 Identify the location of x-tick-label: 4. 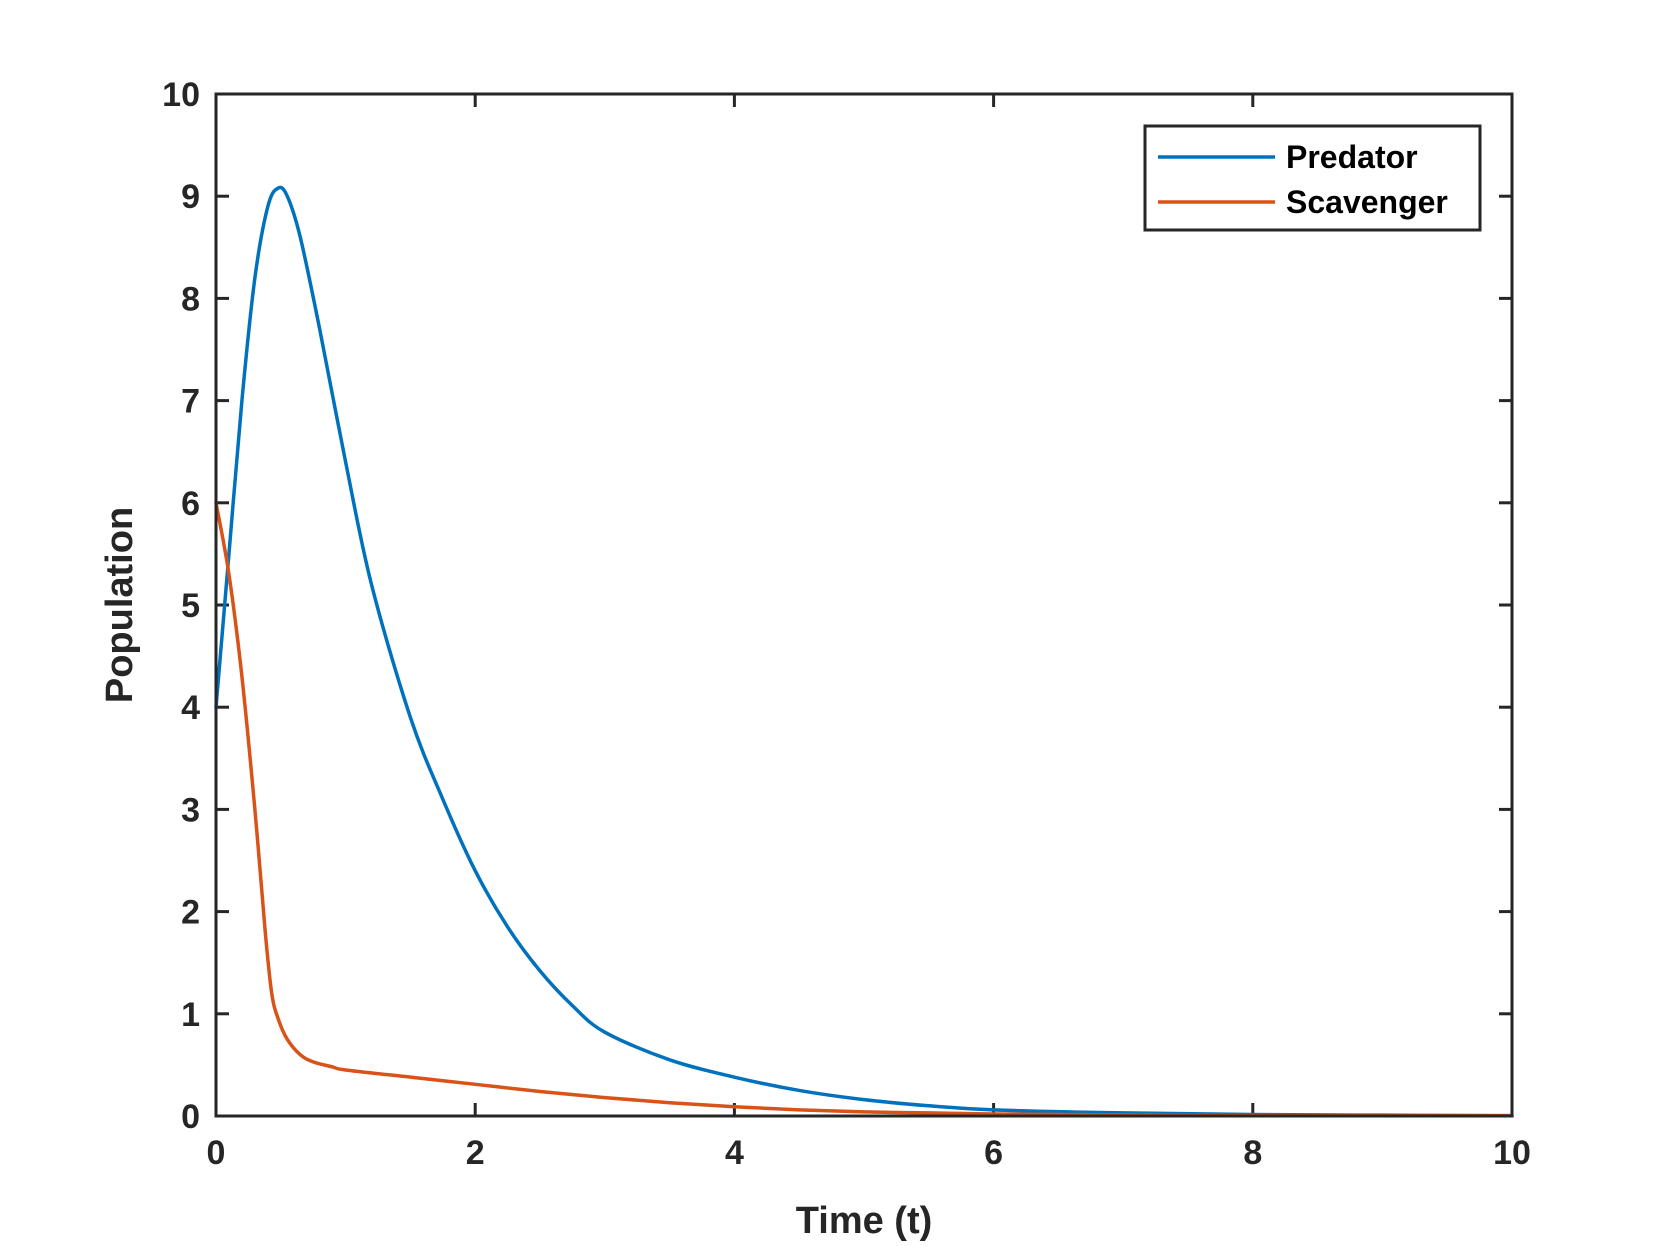
(734, 1153).